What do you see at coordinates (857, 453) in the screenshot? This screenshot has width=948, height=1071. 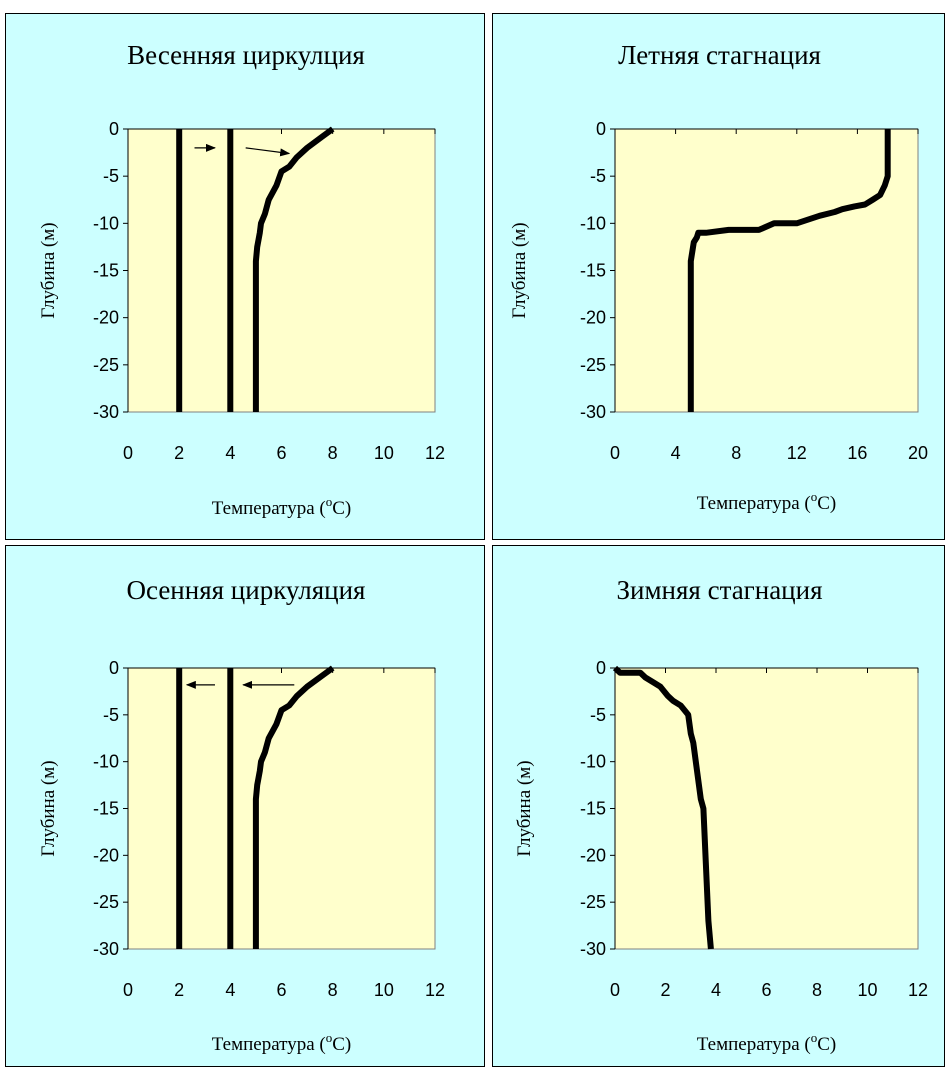 I see `x-tick-label: 16` at bounding box center [857, 453].